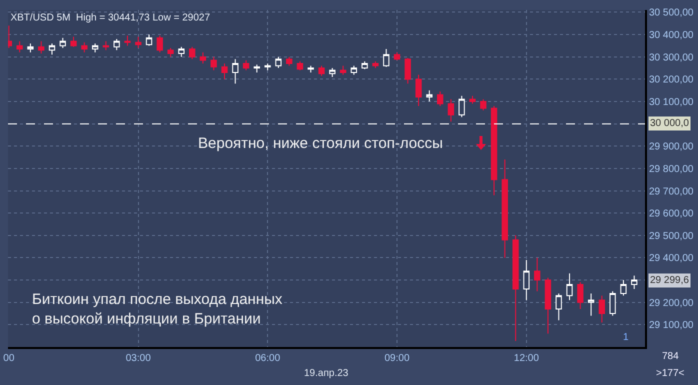 The width and height of the screenshot is (698, 385). I want to click on chart-title: XBT/USD 5M High = 30441,73 Low = 29027, so click(110, 18).